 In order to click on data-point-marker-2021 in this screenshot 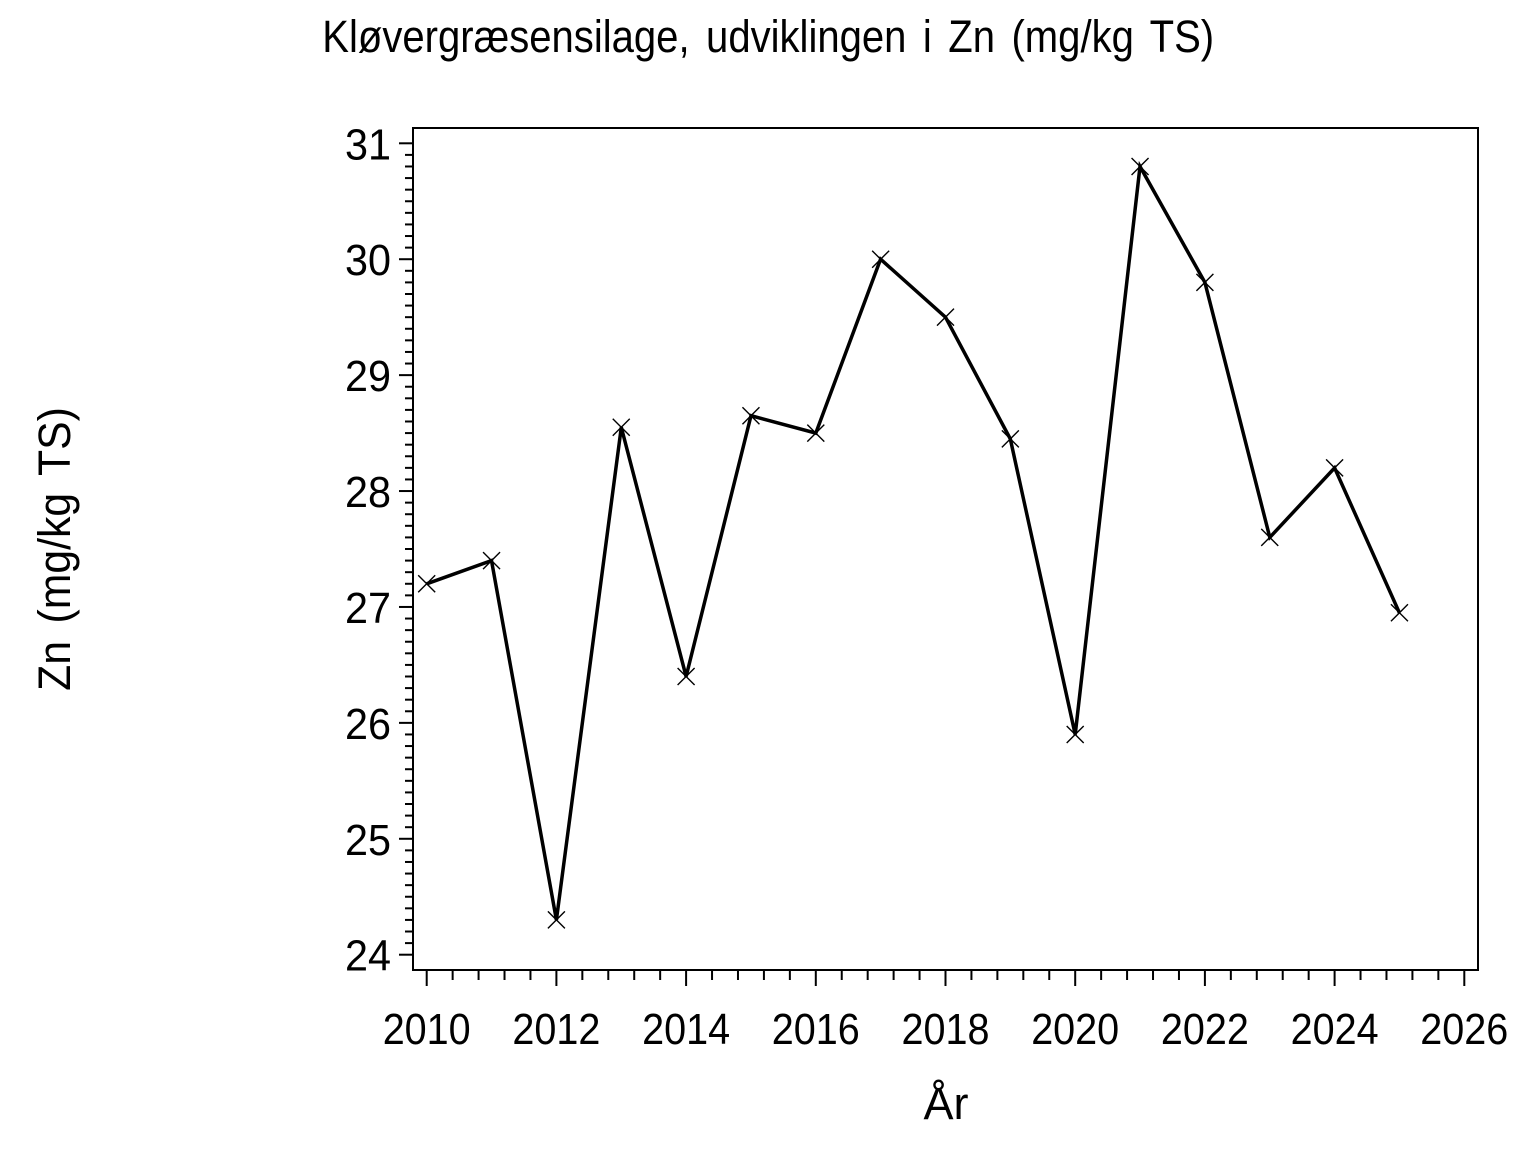, I will do `click(1140, 166)`.